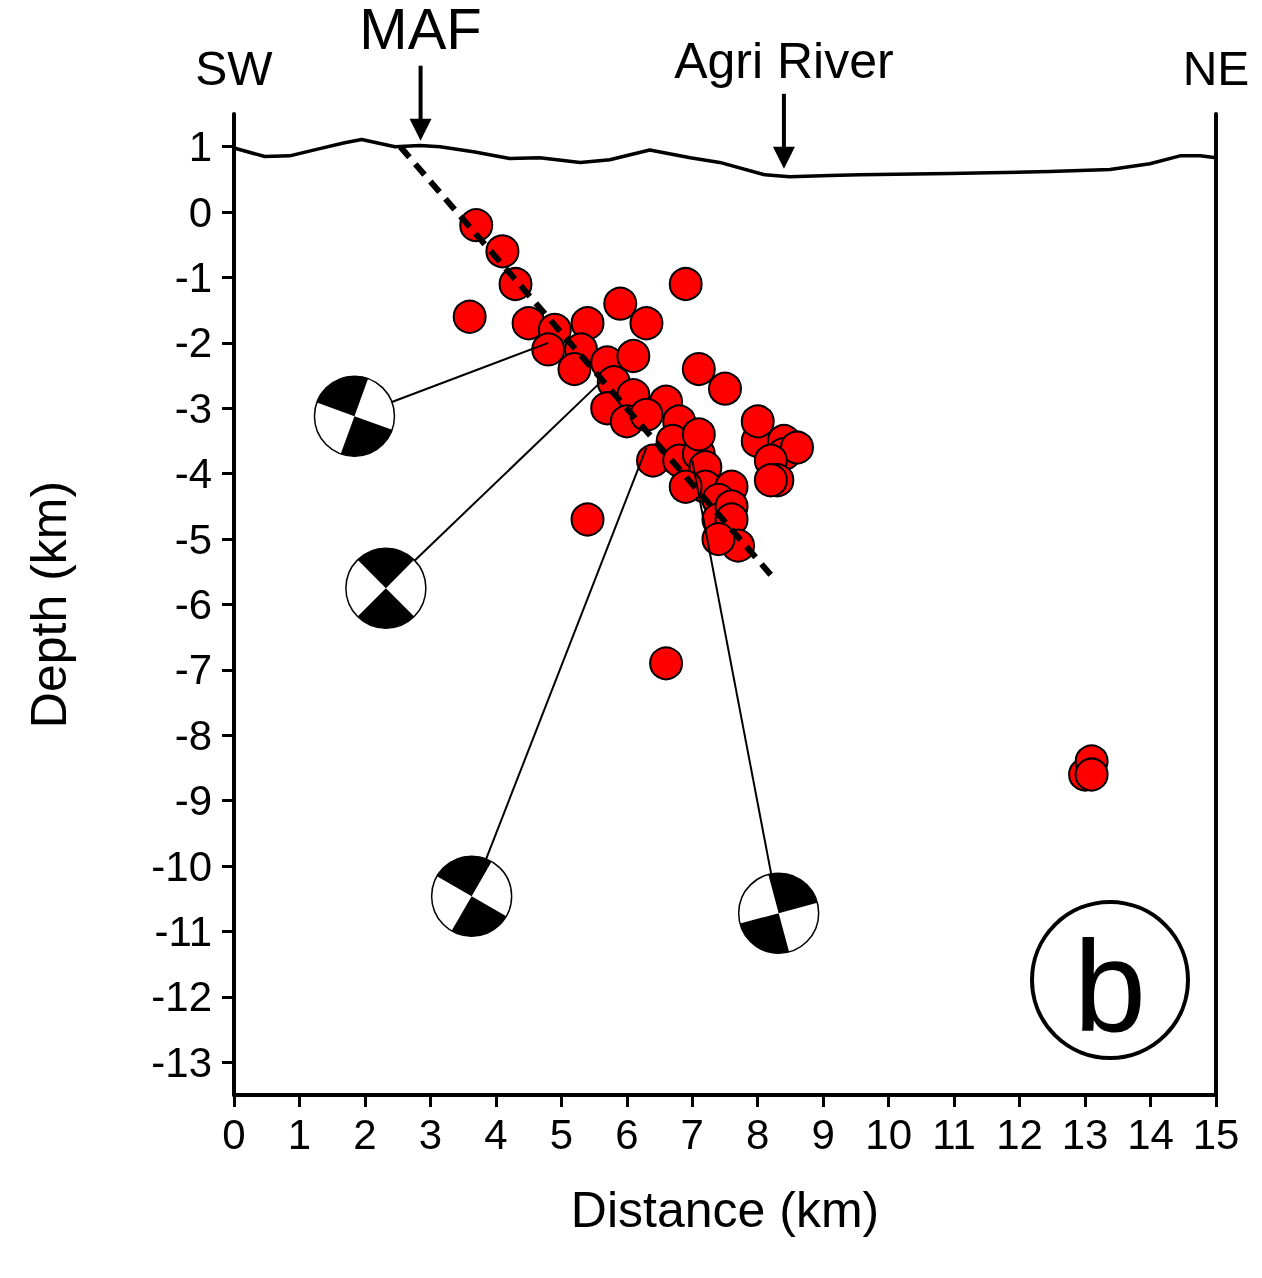  Describe the element at coordinates (1085, 1134) in the screenshot. I see `x-tick-label: 13` at that location.